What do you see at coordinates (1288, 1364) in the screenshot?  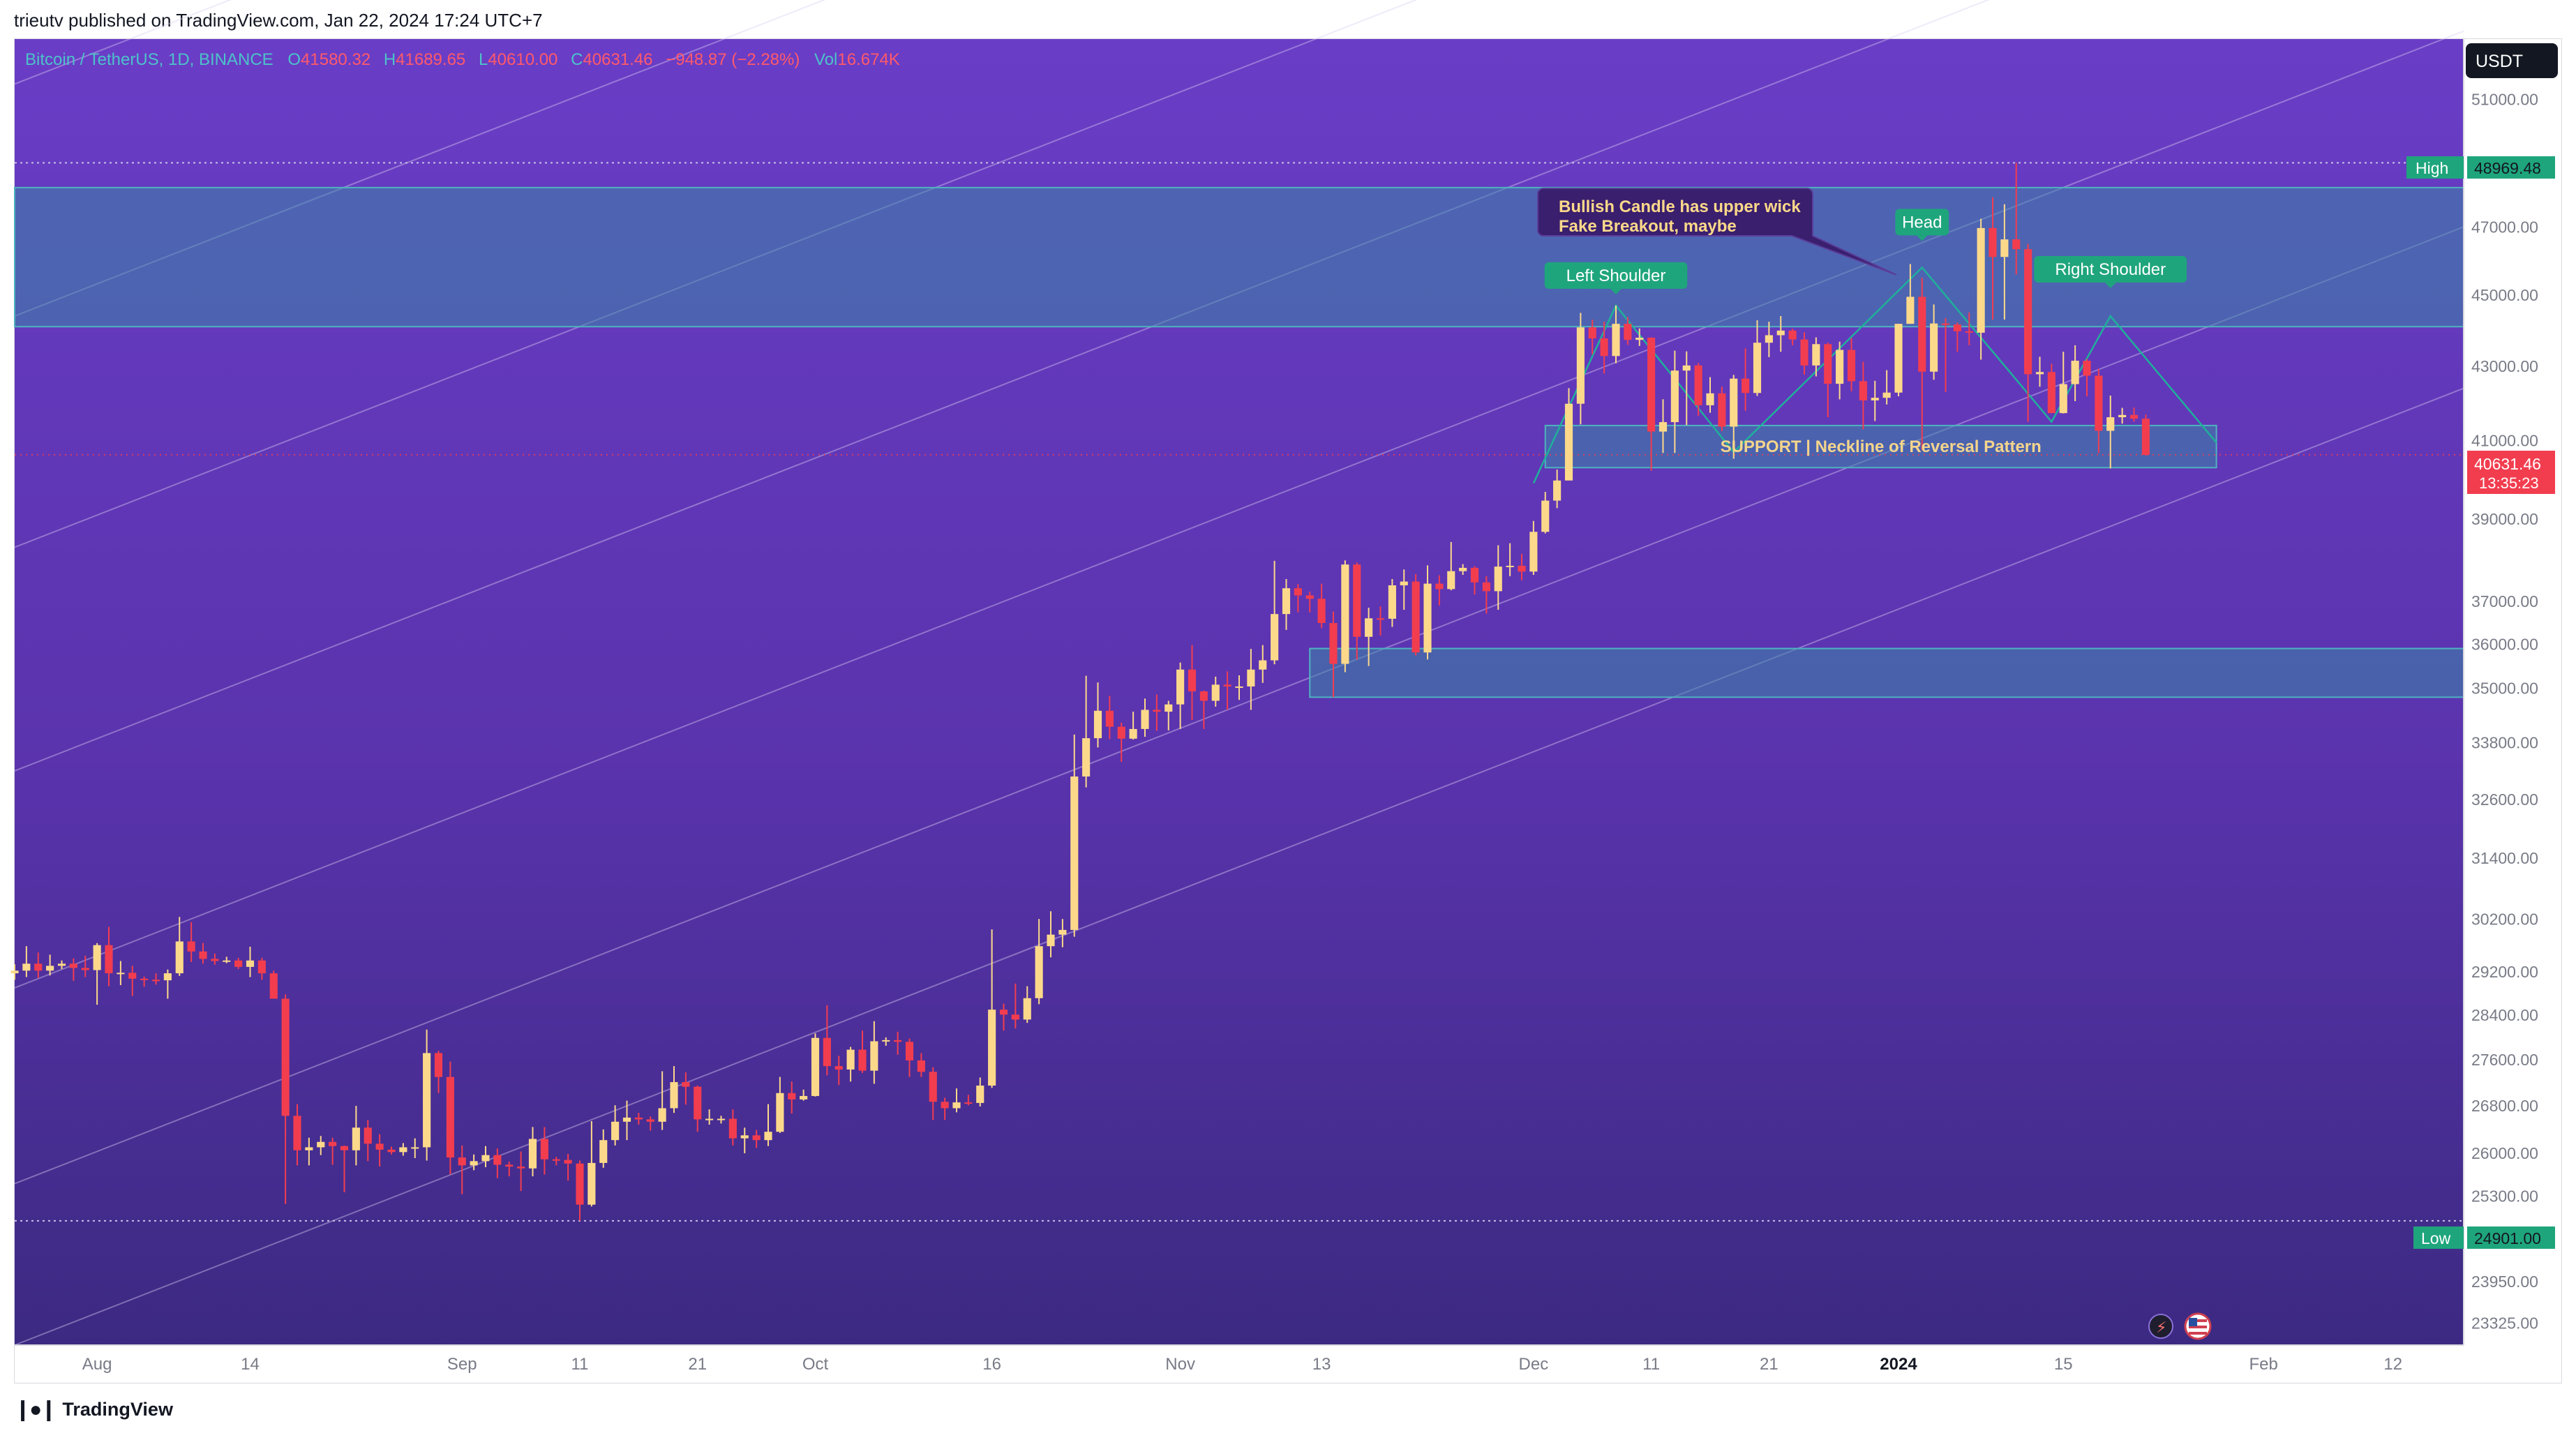 I see `time-axis-panel` at bounding box center [1288, 1364].